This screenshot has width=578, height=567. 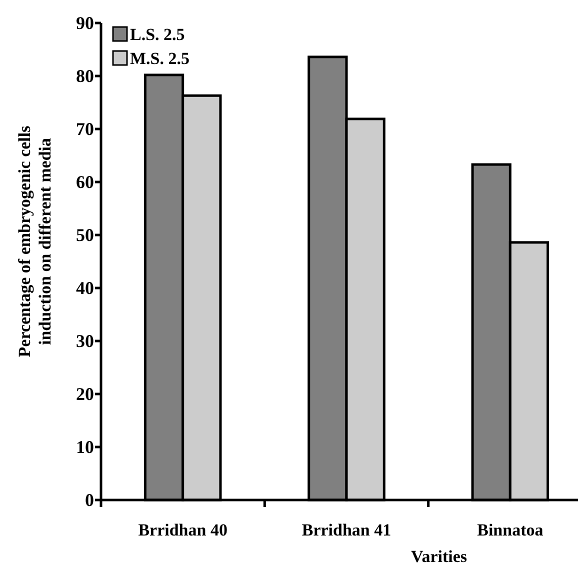 What do you see at coordinates (85, 76) in the screenshot?
I see `y-tick-label: 80` at bounding box center [85, 76].